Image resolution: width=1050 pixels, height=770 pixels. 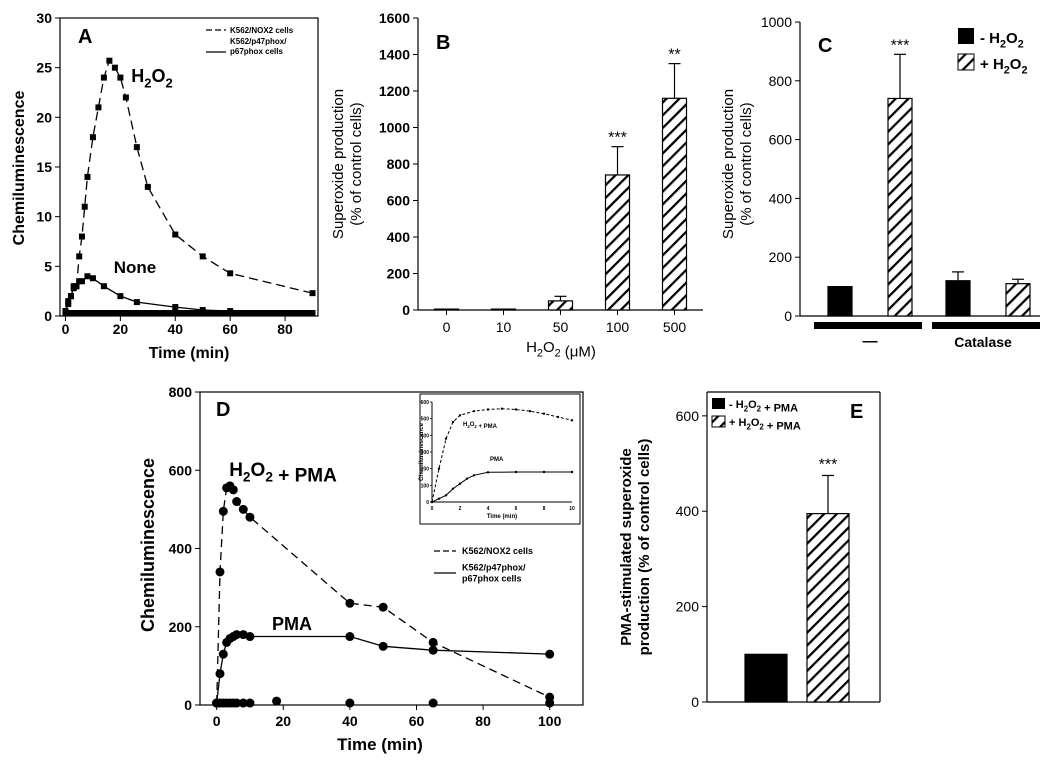 I want to click on annotation-h2o2-pma: H2O2 + PMA, so click(x=283, y=473).